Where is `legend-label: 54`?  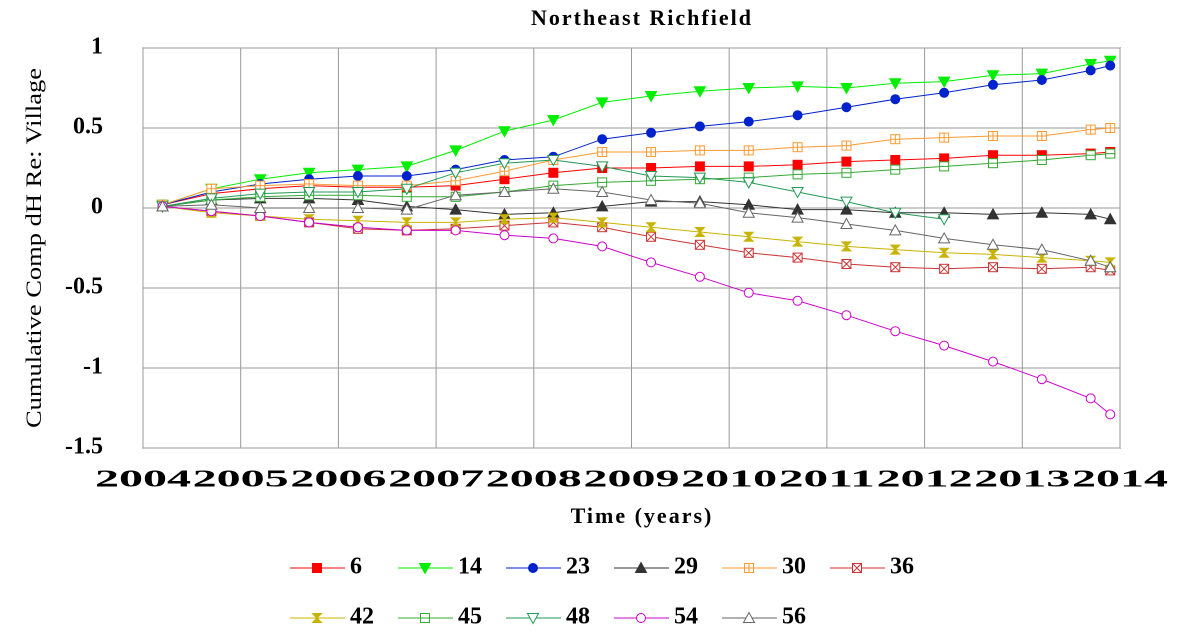
legend-label: 54 is located at coordinates (686, 617).